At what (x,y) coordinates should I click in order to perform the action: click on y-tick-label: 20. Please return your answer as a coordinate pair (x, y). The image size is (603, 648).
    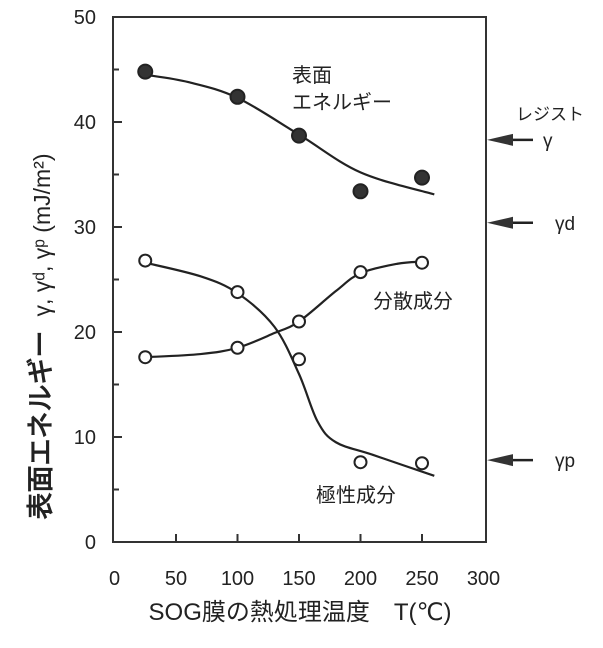
    Looking at the image, I should click on (85, 333).